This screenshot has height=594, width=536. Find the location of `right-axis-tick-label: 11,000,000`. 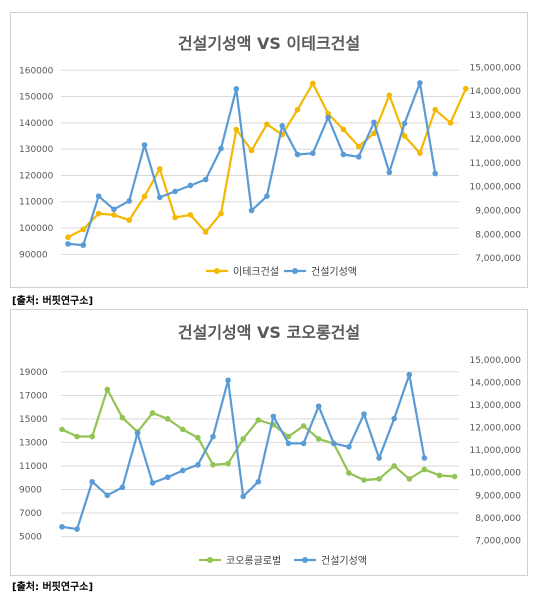

right-axis-tick-label: 11,000,000 is located at coordinates (495, 164).